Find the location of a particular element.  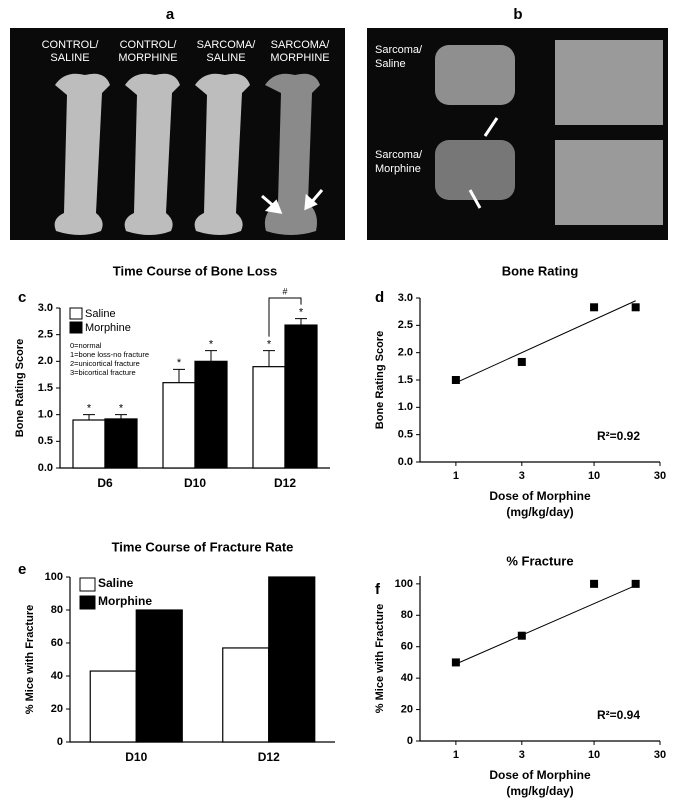

x-tick-label: D6 is located at coordinates (105, 483).